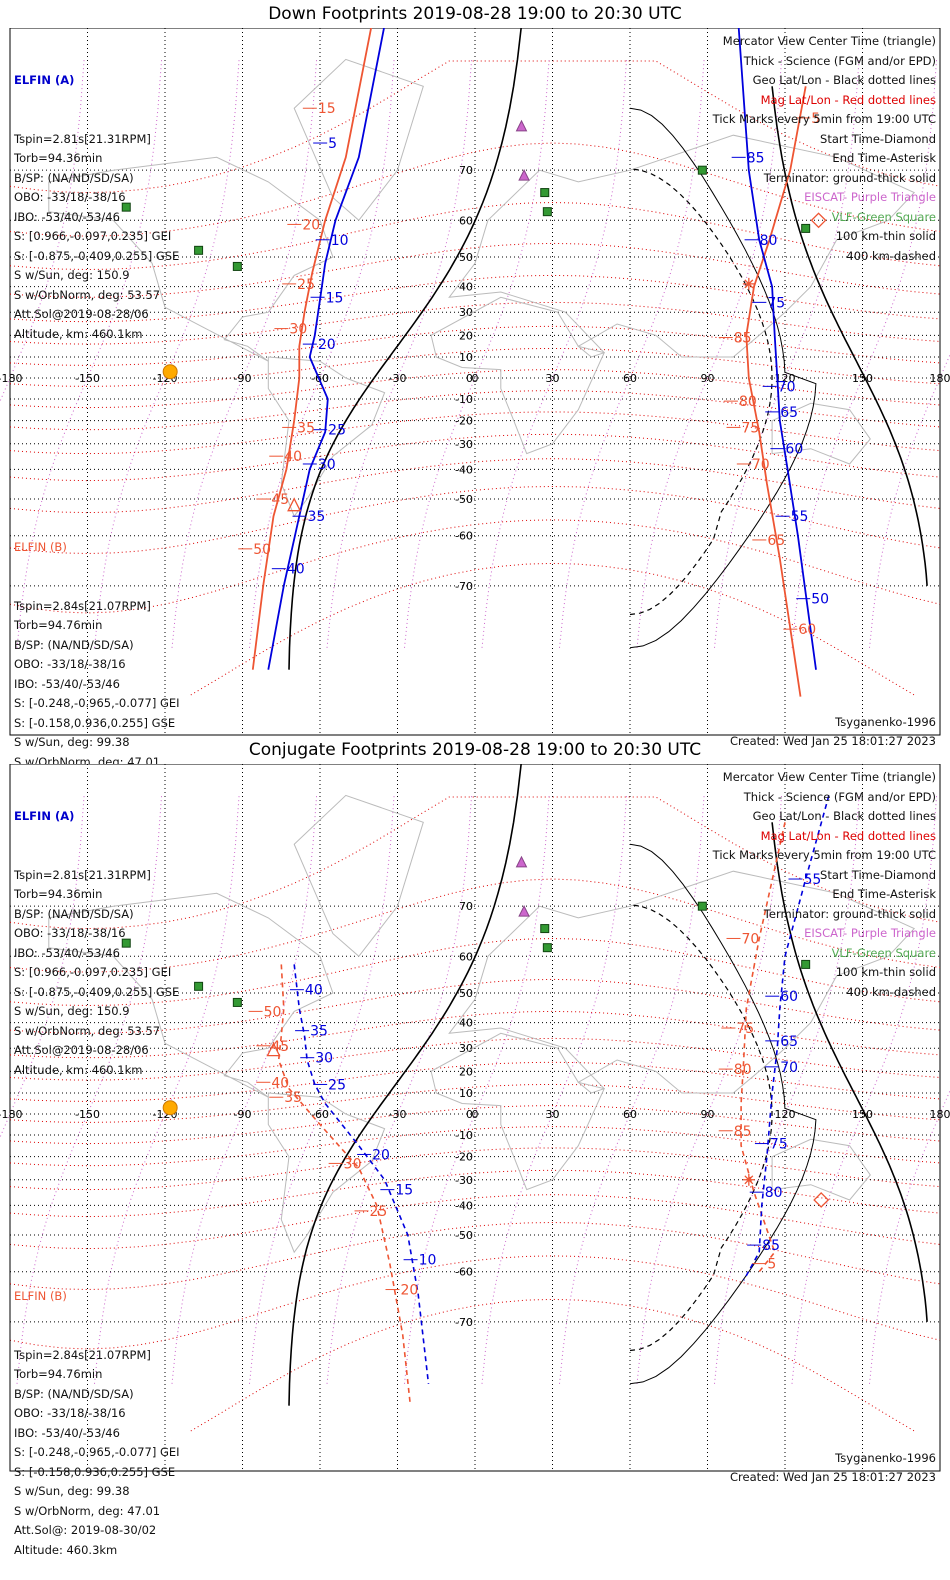 The image size is (950, 1580). What do you see at coordinates (97, 1531) in the screenshot?
I see `elfin-b-line-9: Att.Sol@: 2019-08-30/02` at bounding box center [97, 1531].